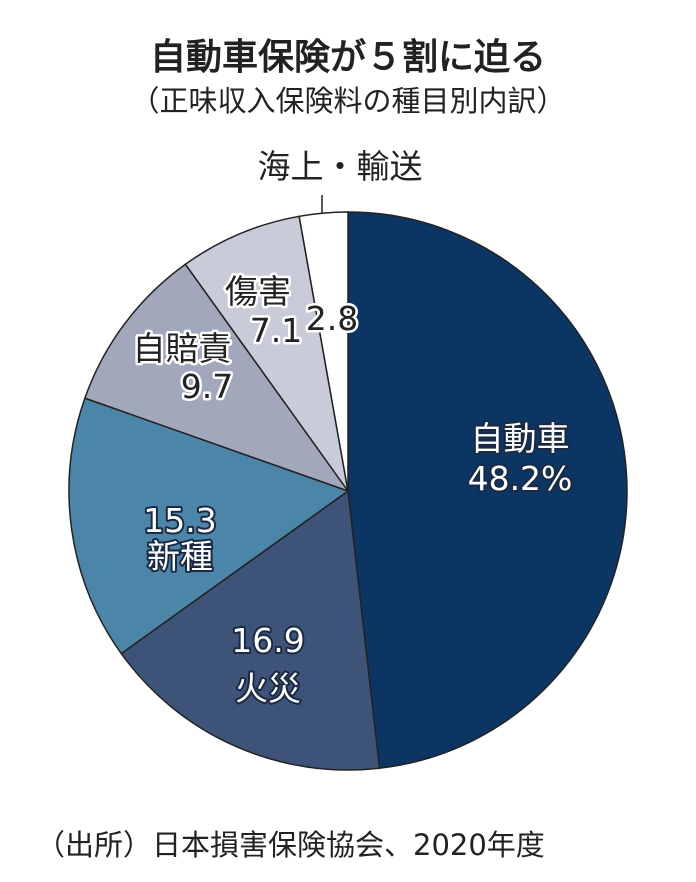 Image resolution: width=696 pixels, height=882 pixels. What do you see at coordinates (520, 478) in the screenshot?
I see `value-auto: 48.2%` at bounding box center [520, 478].